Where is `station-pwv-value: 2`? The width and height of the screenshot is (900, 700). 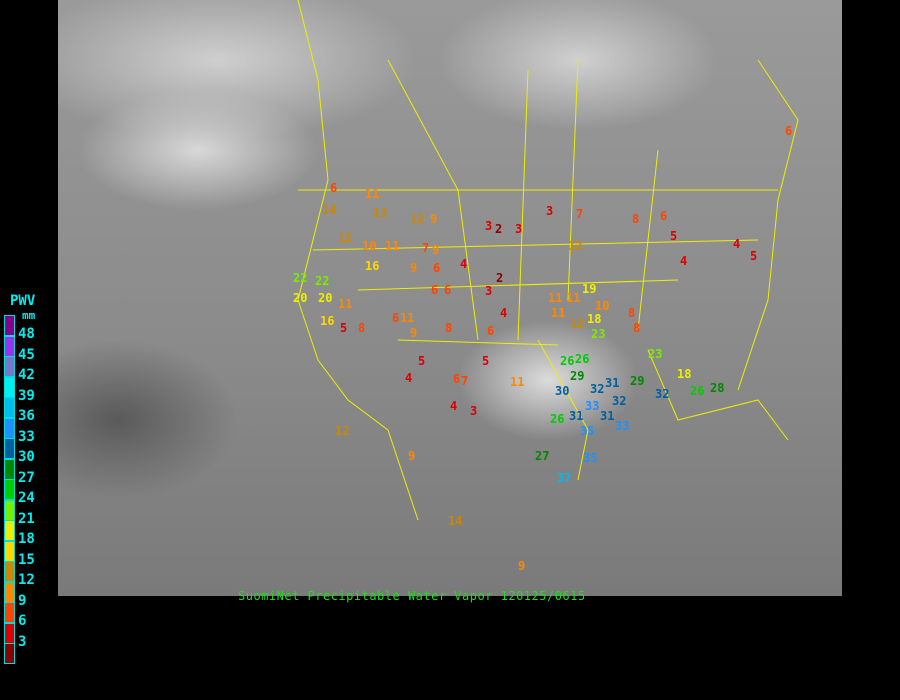
station-pwv-value: 2 is located at coordinates (499, 229).